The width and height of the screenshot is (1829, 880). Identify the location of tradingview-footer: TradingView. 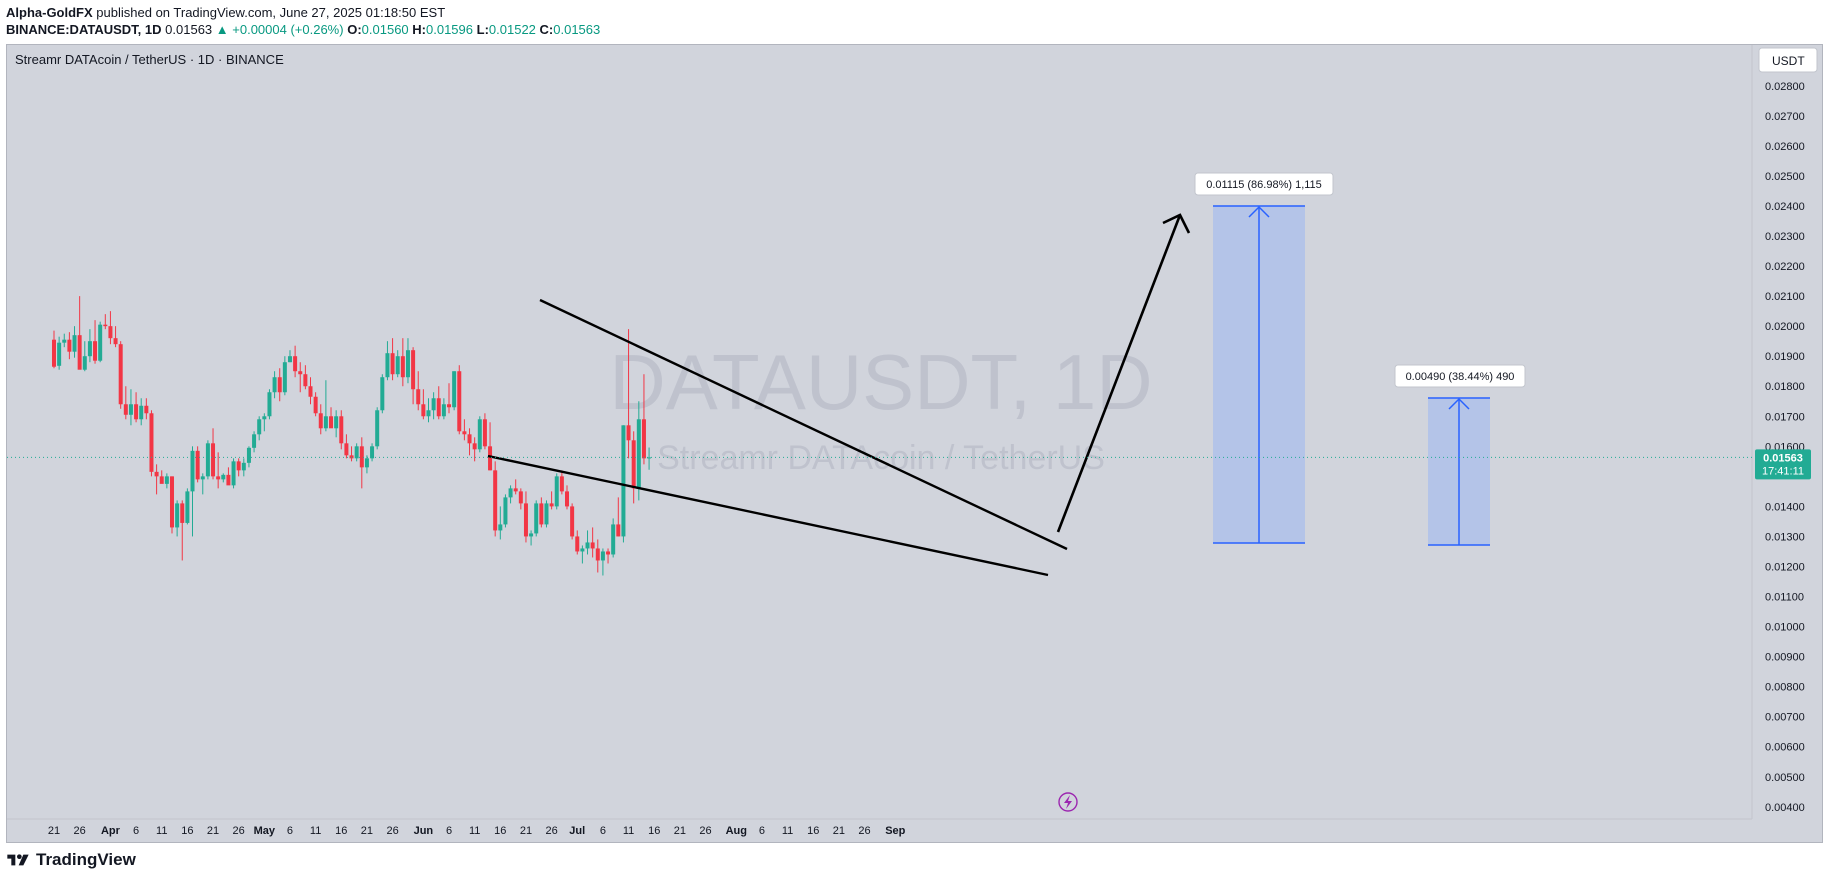
(71, 860).